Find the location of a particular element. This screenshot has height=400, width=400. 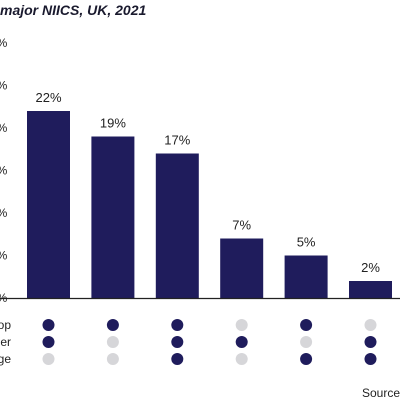

matrix-row-label: er is located at coordinates (5, 342).